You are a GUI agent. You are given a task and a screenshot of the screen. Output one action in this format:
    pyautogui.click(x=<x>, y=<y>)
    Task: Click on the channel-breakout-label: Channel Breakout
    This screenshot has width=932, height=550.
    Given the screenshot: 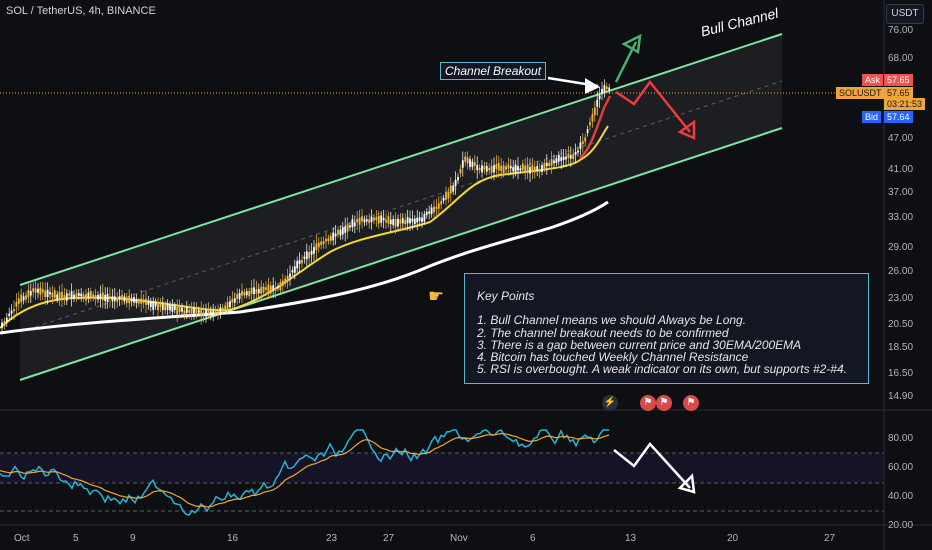 What is the action you would take?
    pyautogui.click(x=493, y=71)
    